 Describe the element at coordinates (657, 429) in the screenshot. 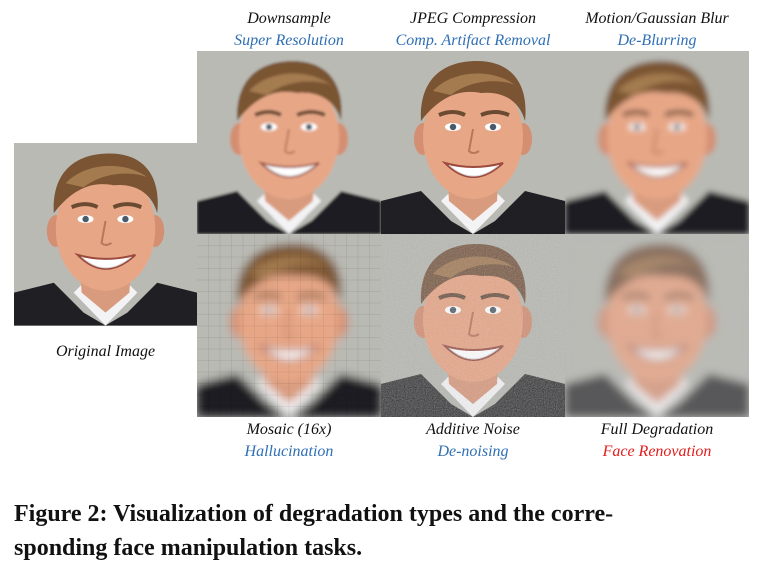

I see `panel-6-degradation-label: Full Degradation` at that location.